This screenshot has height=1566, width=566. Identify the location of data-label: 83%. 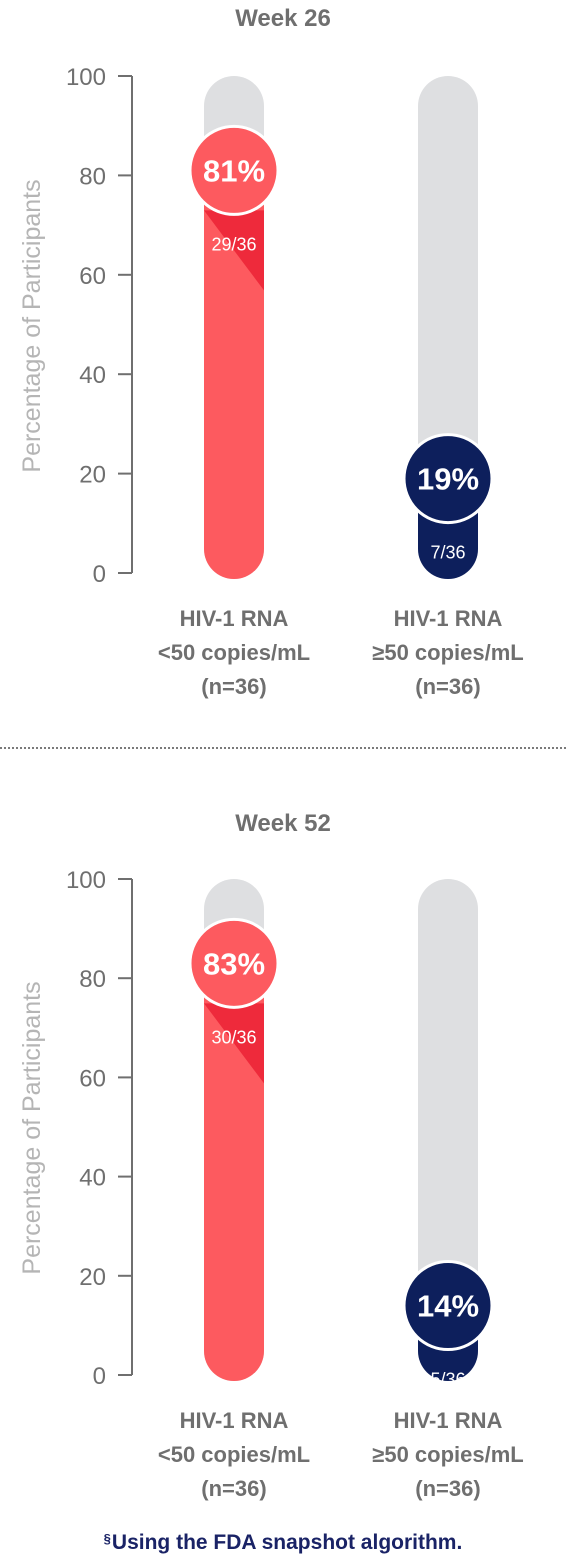
(234, 963).